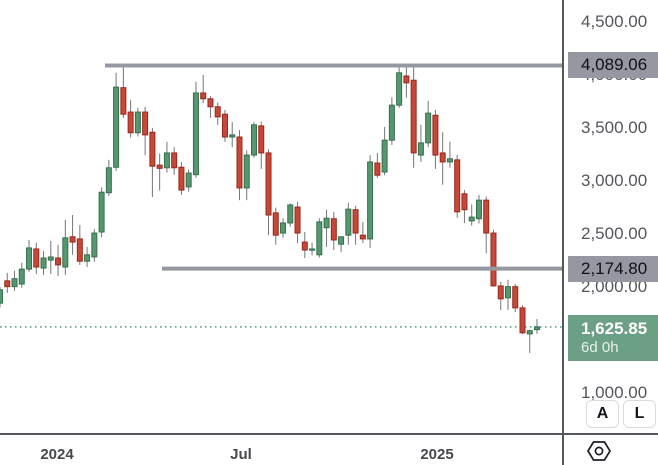 This screenshot has width=658, height=465. What do you see at coordinates (600, 347) in the screenshot?
I see `bar-countdown: 6d 0h` at bounding box center [600, 347].